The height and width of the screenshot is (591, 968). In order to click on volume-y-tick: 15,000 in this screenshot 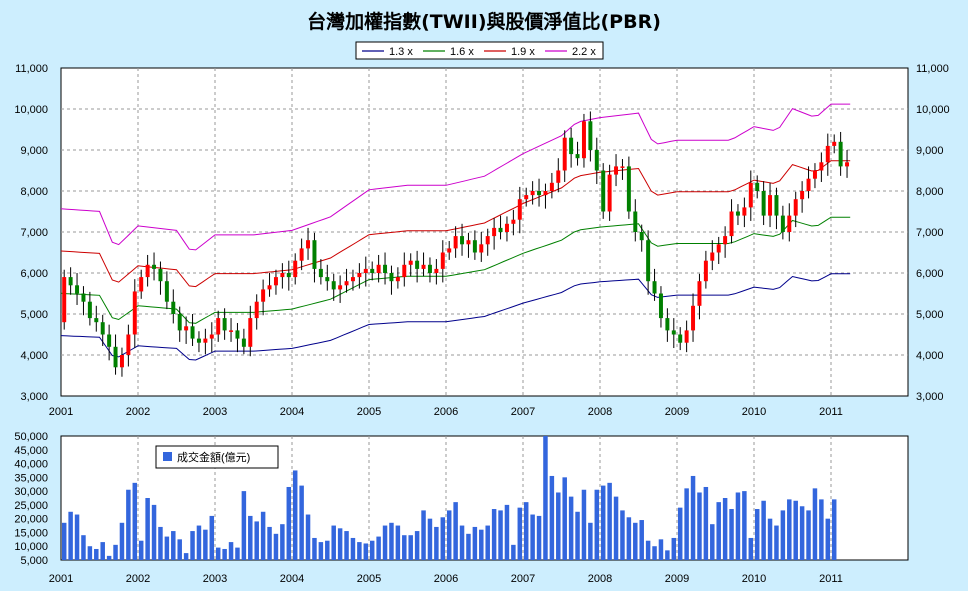, I will do `click(31, 533)`.